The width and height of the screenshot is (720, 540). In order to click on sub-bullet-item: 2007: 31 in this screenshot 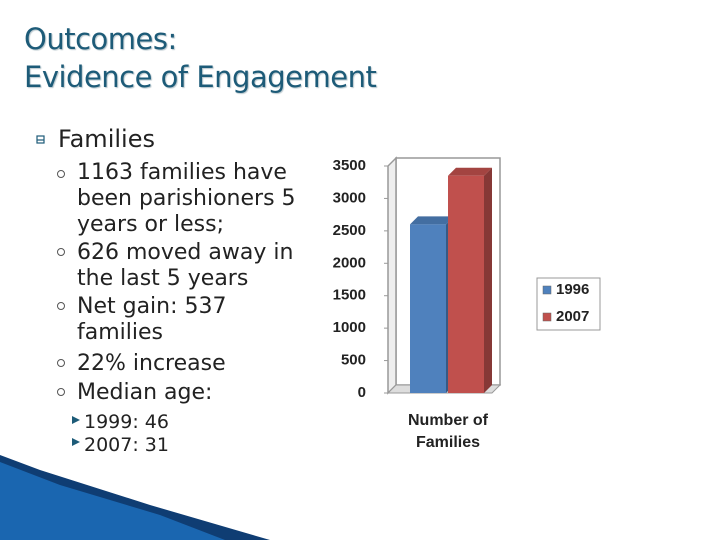, I will do `click(126, 445)`.